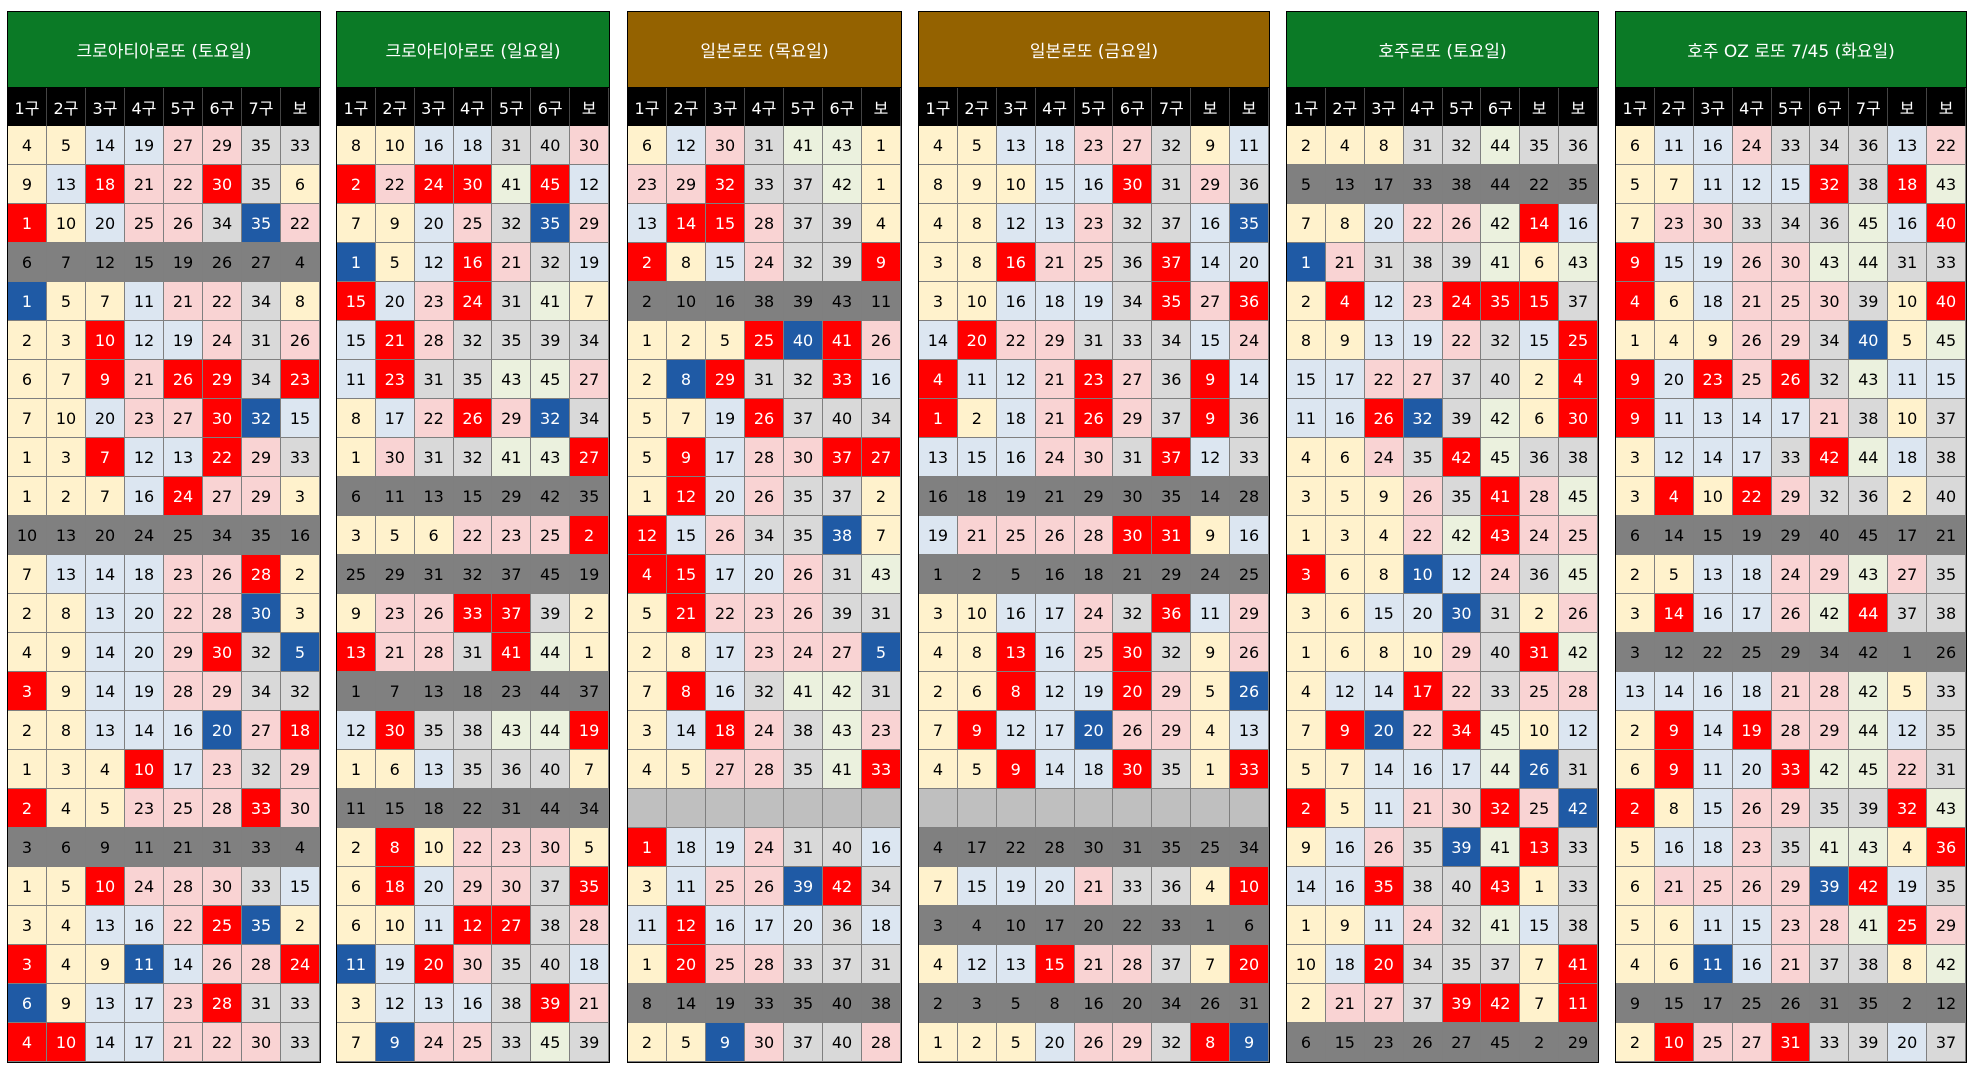 Image resolution: width=1972 pixels, height=1070 pixels. Describe the element at coordinates (1869, 107) in the screenshot. I see `column-header: 7구` at that location.